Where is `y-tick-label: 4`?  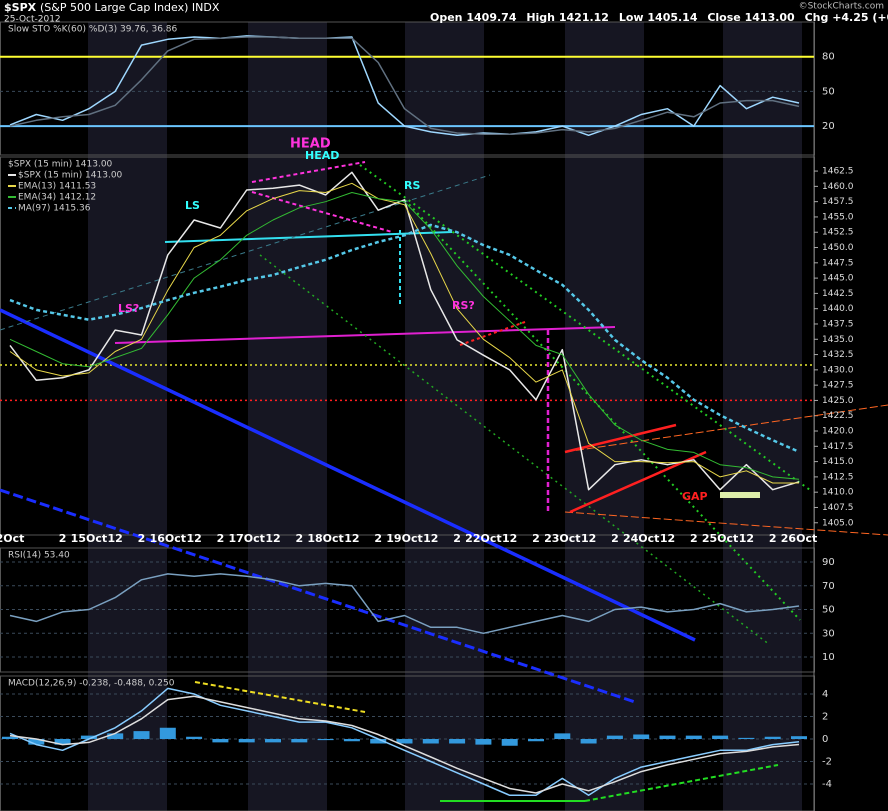
y-tick-label: 4 is located at coordinates (825, 694).